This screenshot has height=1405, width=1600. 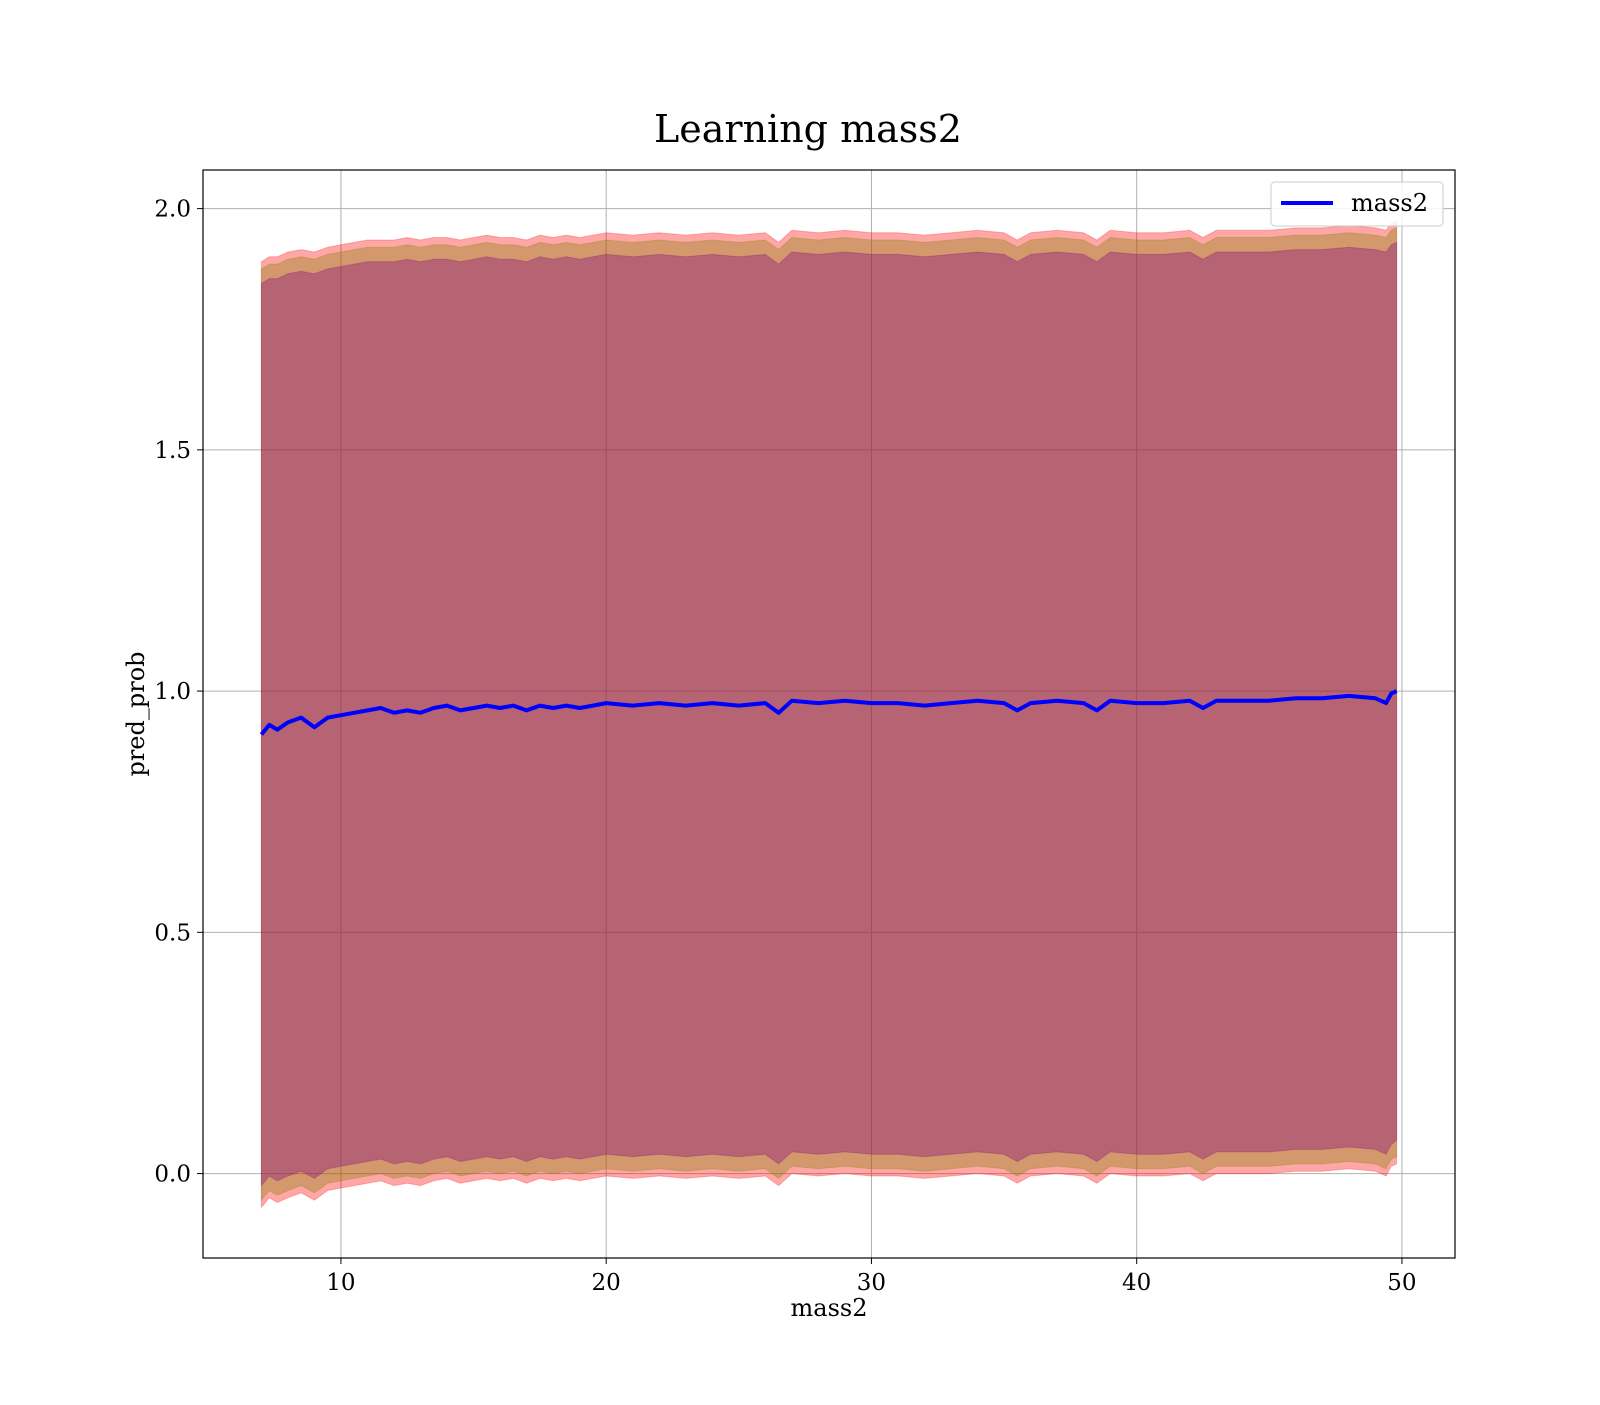 I want to click on series-line-mass2, so click(x=828, y=712).